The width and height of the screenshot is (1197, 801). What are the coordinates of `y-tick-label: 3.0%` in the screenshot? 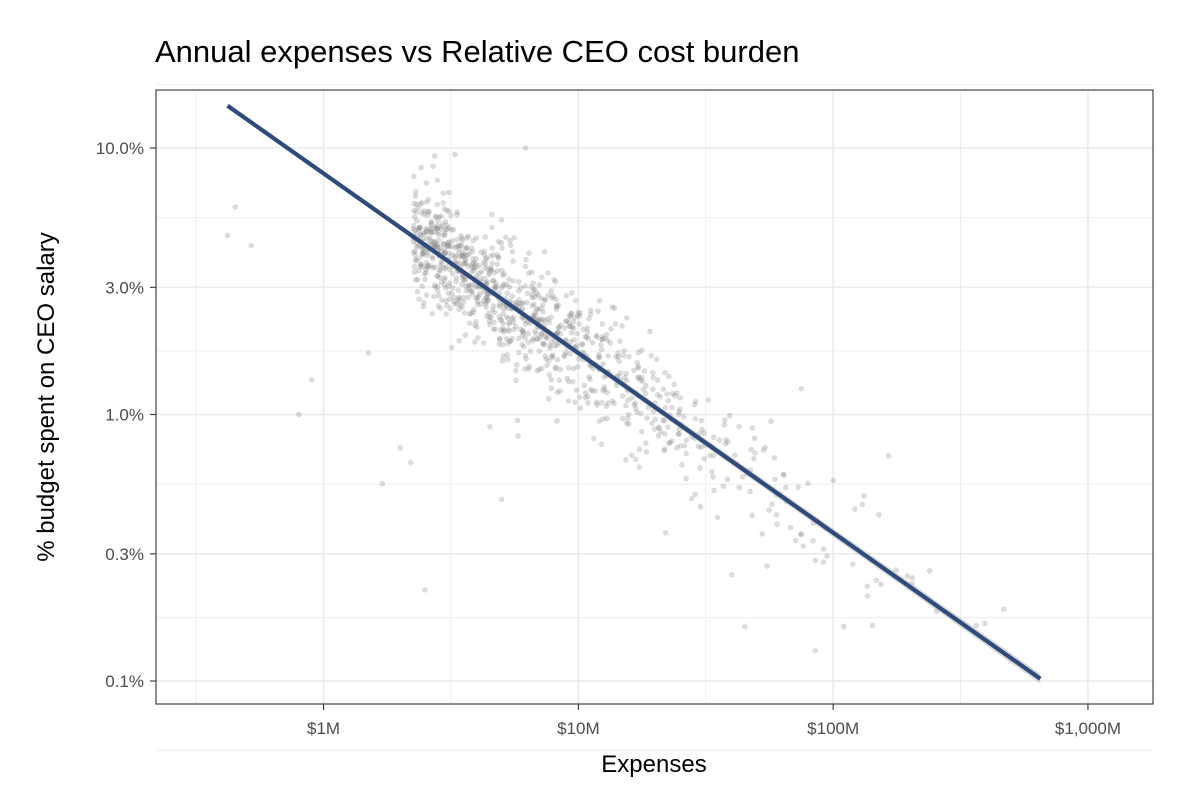 It's located at (124, 287).